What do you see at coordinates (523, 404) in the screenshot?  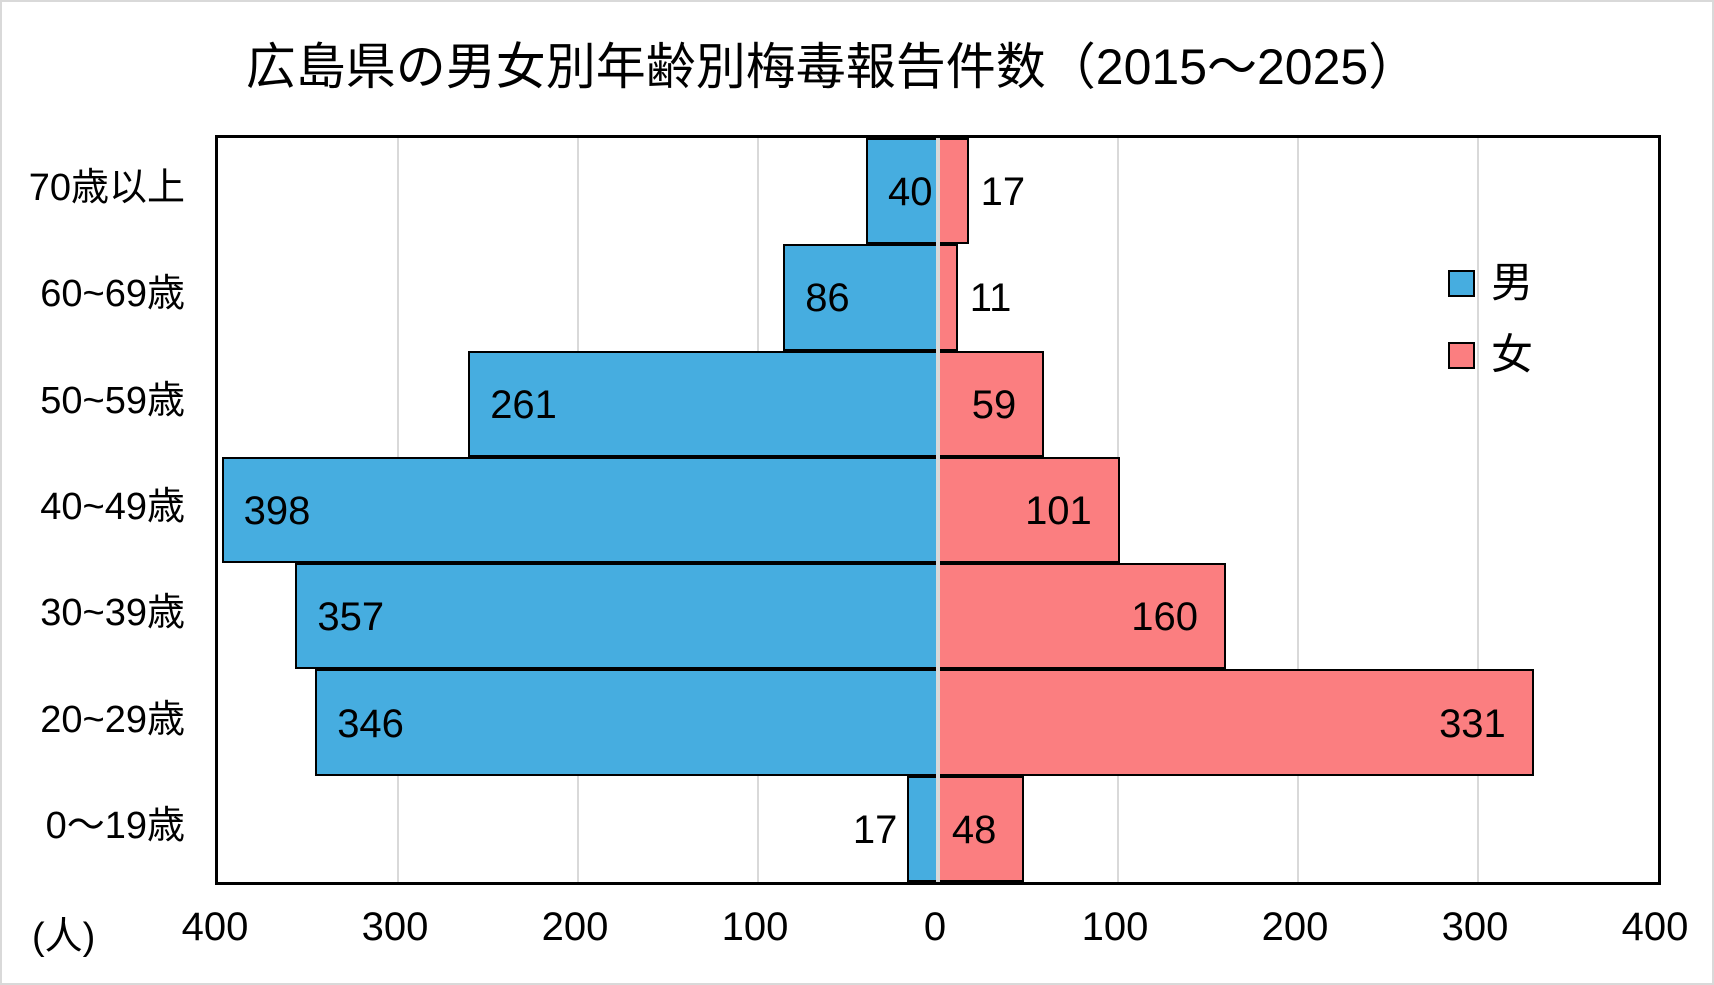 I see `male-value-label: 261` at bounding box center [523, 404].